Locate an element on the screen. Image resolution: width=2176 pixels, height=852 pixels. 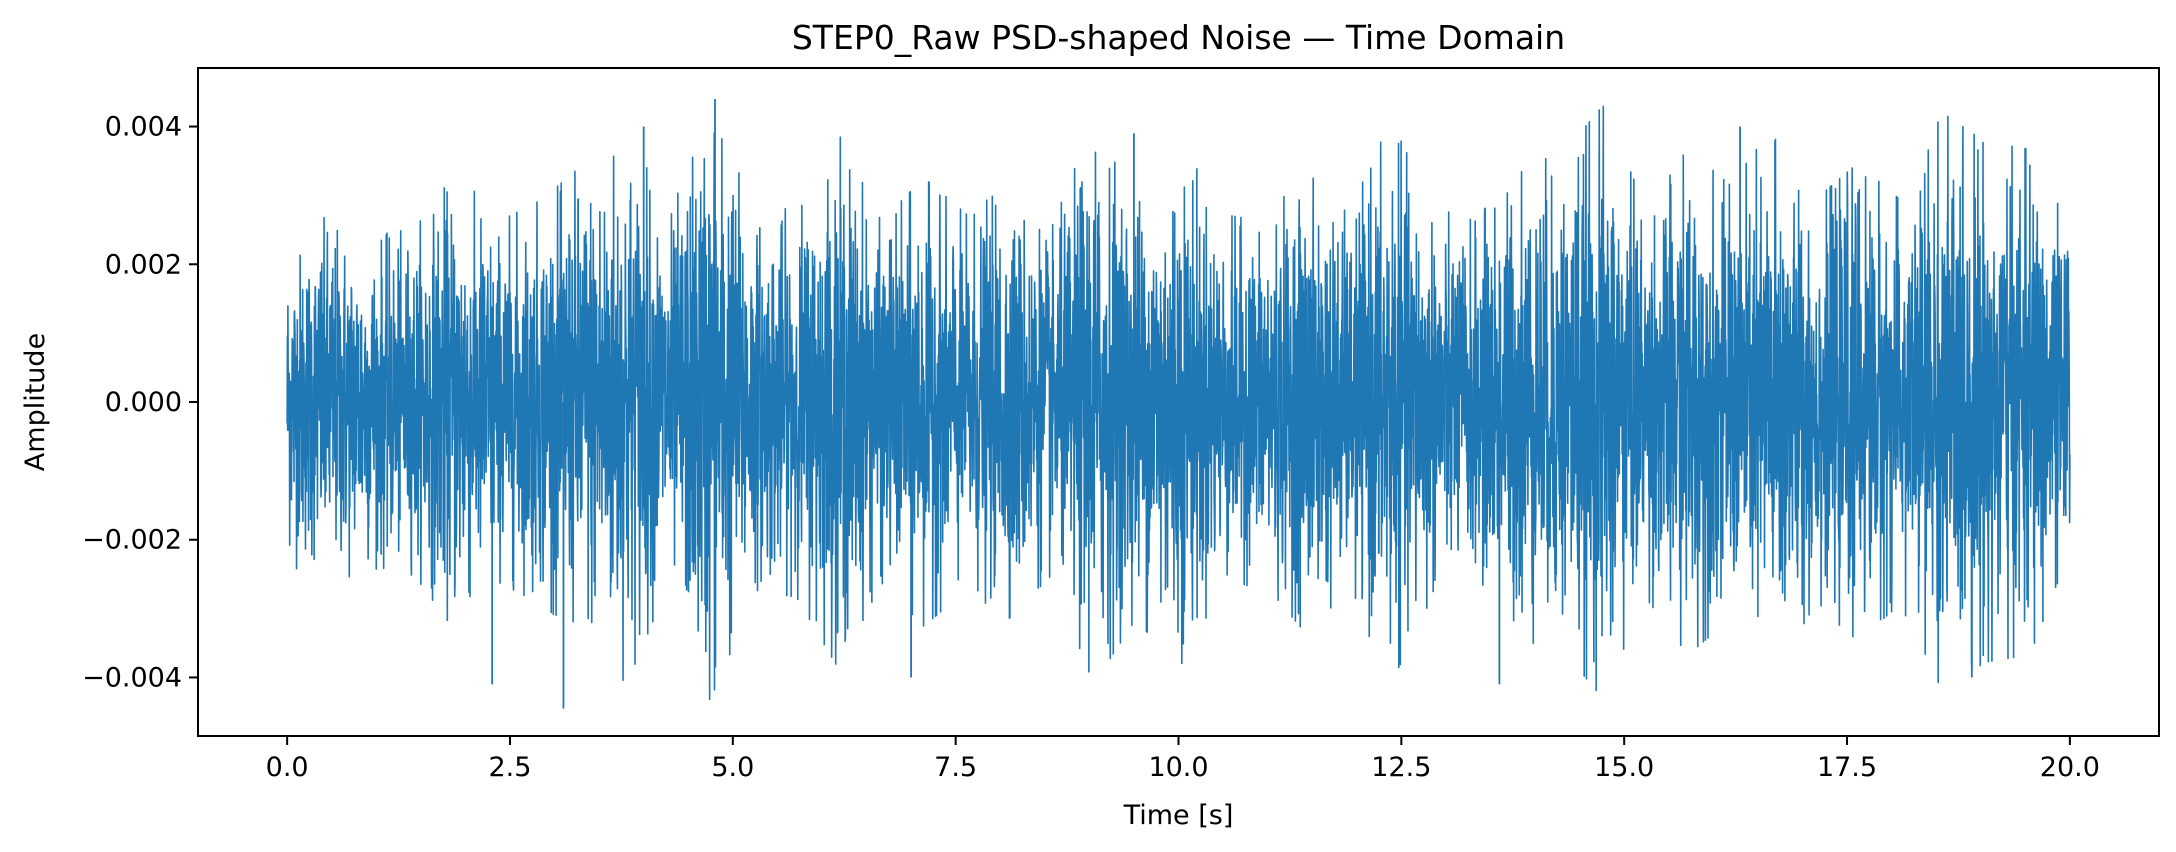
x-tick-label: 12.5 is located at coordinates (1401, 767).